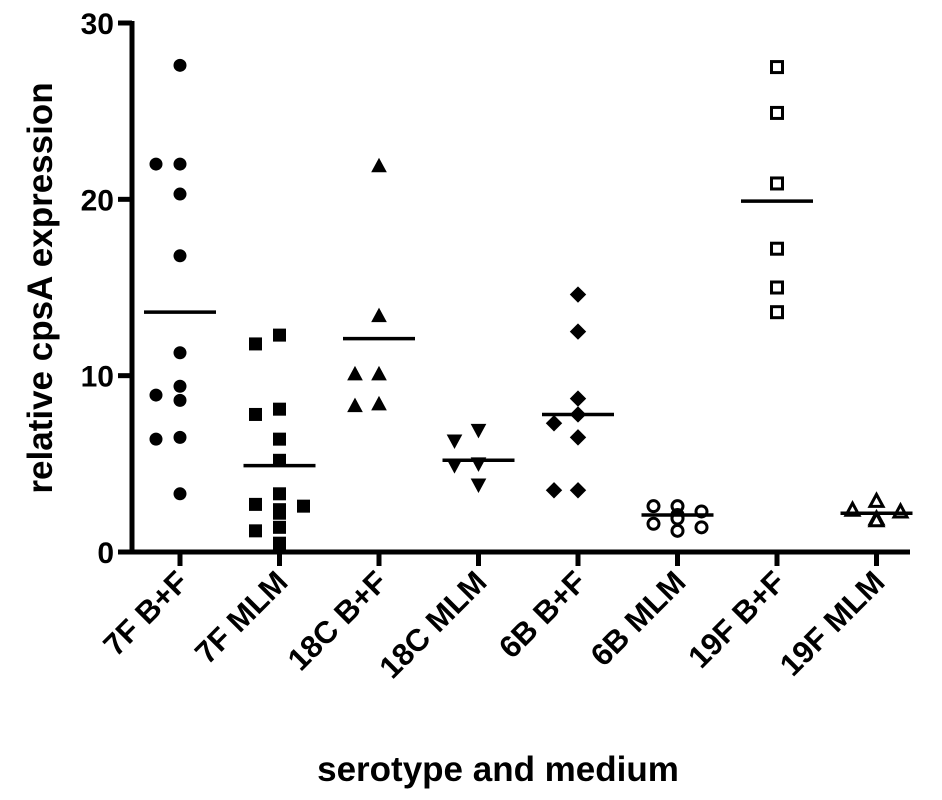 The image size is (942, 800). What do you see at coordinates (97, 24) in the screenshot?
I see `y-tick-label: 30` at bounding box center [97, 24].